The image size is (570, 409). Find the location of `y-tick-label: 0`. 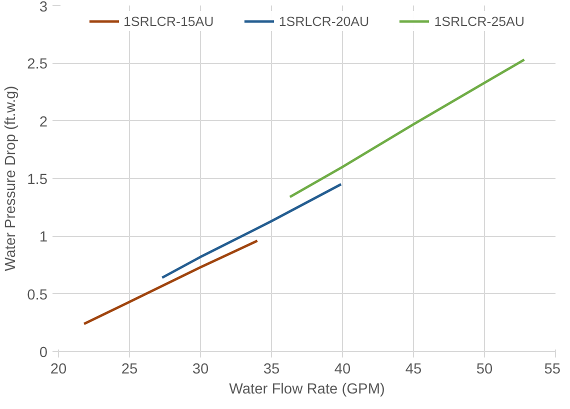

y-tick-label: 0 is located at coordinates (43, 353).